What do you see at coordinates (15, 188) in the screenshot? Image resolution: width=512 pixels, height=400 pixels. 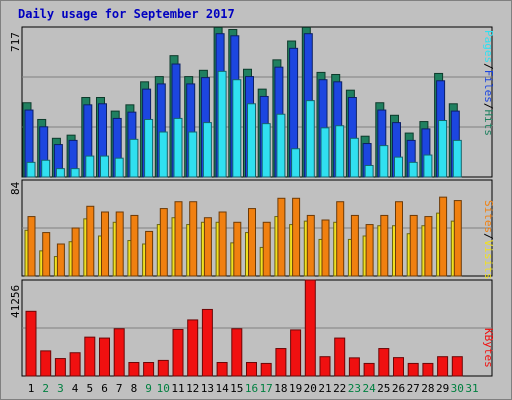 I see `sites-ymax-label: 84` at bounding box center [15, 188].